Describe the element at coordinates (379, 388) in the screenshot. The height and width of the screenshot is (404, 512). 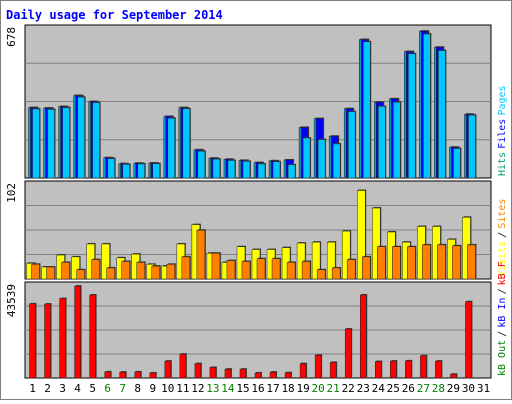
I see `x-tick-label: 24` at that location.